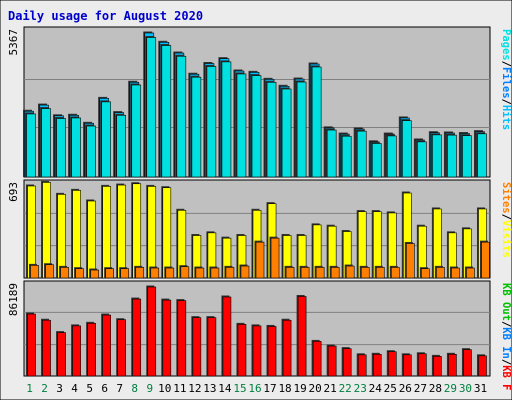  Describe the element at coordinates (299, 388) in the screenshot. I see `x-tick-label: 19` at that location.